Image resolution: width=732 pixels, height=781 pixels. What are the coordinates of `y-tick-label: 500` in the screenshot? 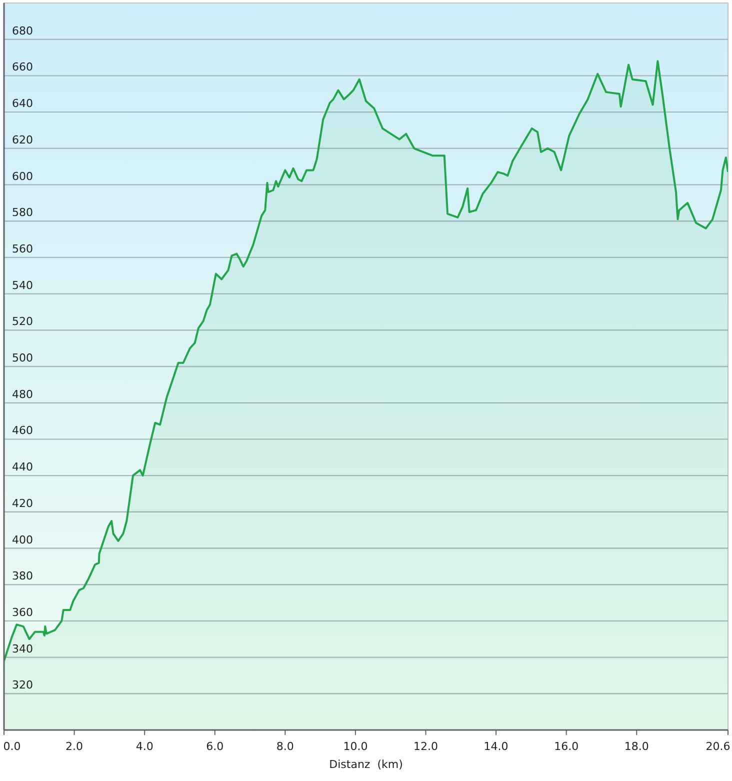 It's located at (22, 358).